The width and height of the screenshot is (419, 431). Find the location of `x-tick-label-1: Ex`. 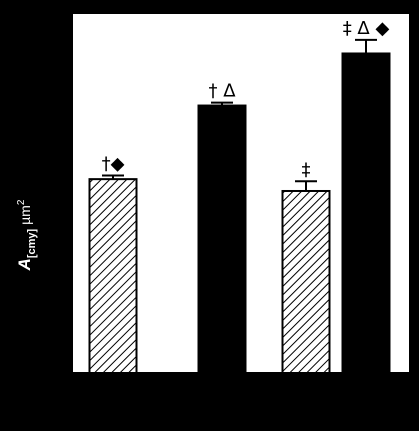

x-tick-label-1: Ex is located at coordinates (222, 387).